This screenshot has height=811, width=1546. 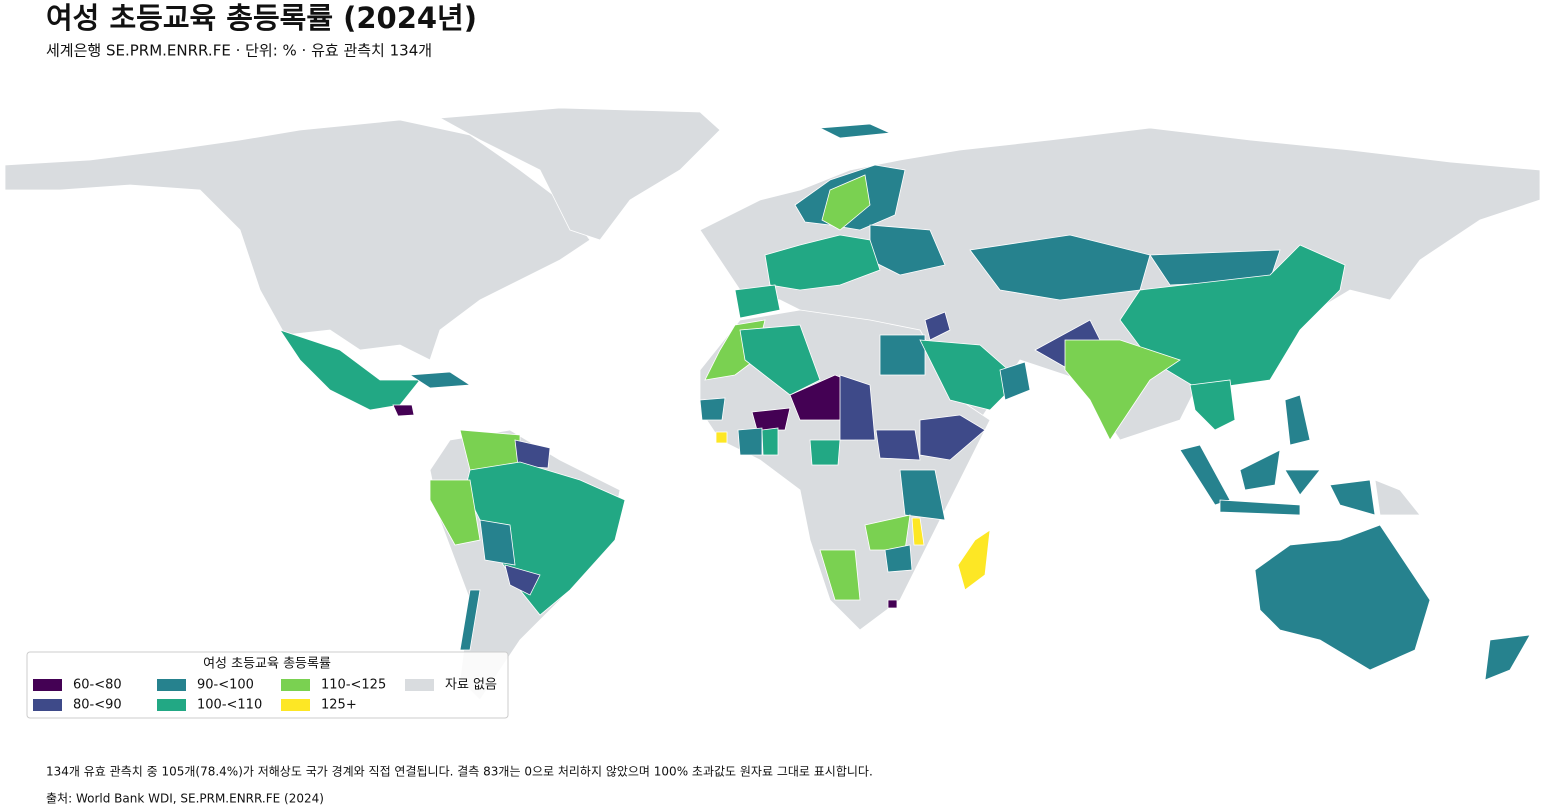 What do you see at coordinates (267, 664) in the screenshot?
I see `legend-title: 여성 초등교육 총등록률` at bounding box center [267, 664].